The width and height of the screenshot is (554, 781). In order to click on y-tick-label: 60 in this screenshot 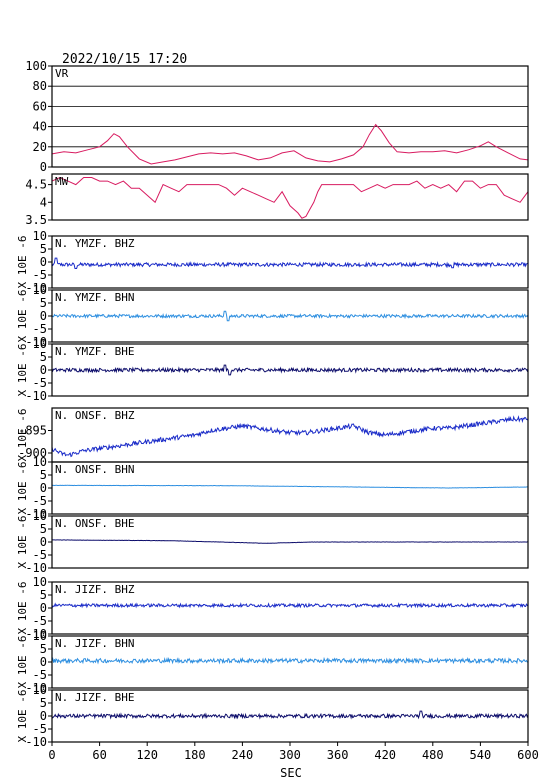, I will do `click(40, 106)`.